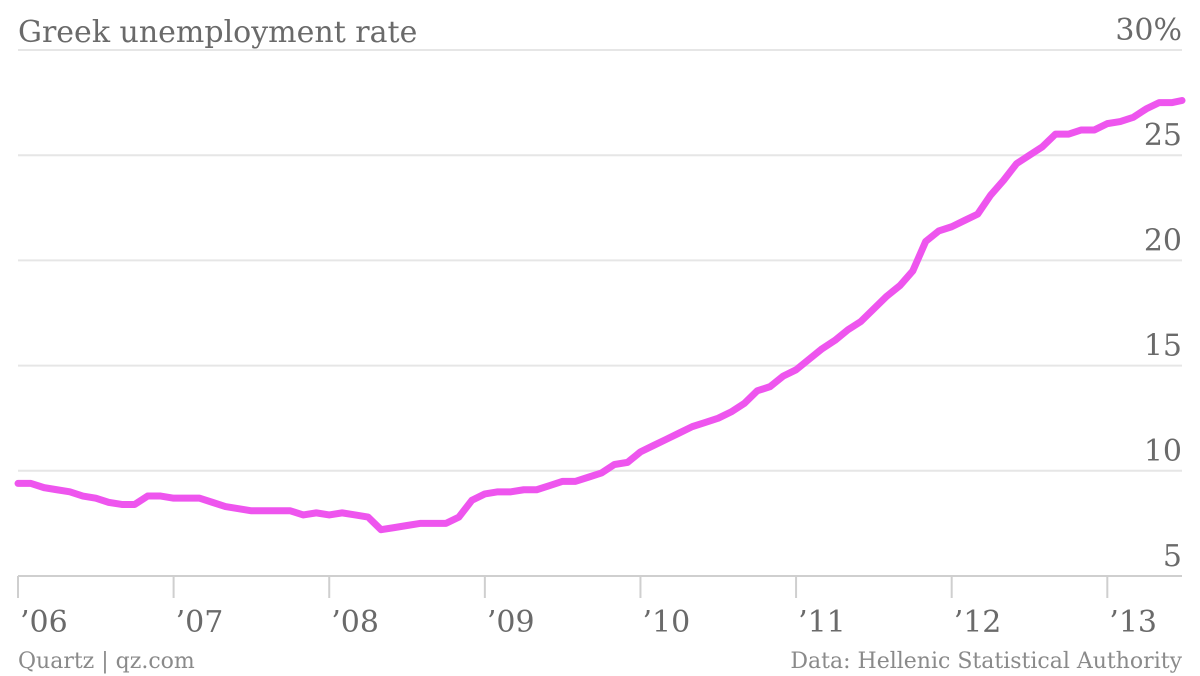 The width and height of the screenshot is (1200, 676). I want to click on x-tick-label-2011: ’11, so click(822, 622).